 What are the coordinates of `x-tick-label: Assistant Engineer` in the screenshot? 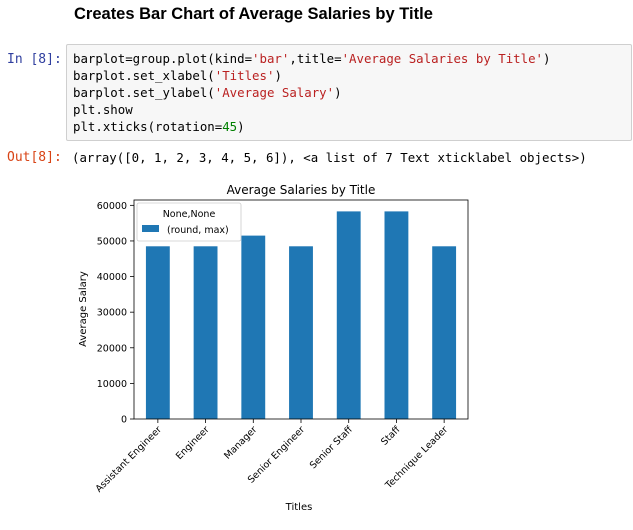 It's located at (129, 459).